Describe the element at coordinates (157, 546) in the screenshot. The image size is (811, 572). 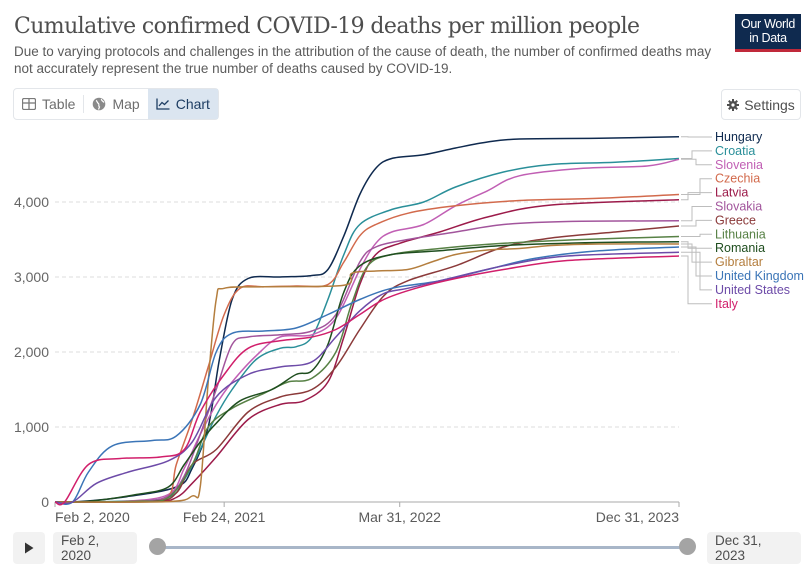
I see `timeline-start-handle` at that location.